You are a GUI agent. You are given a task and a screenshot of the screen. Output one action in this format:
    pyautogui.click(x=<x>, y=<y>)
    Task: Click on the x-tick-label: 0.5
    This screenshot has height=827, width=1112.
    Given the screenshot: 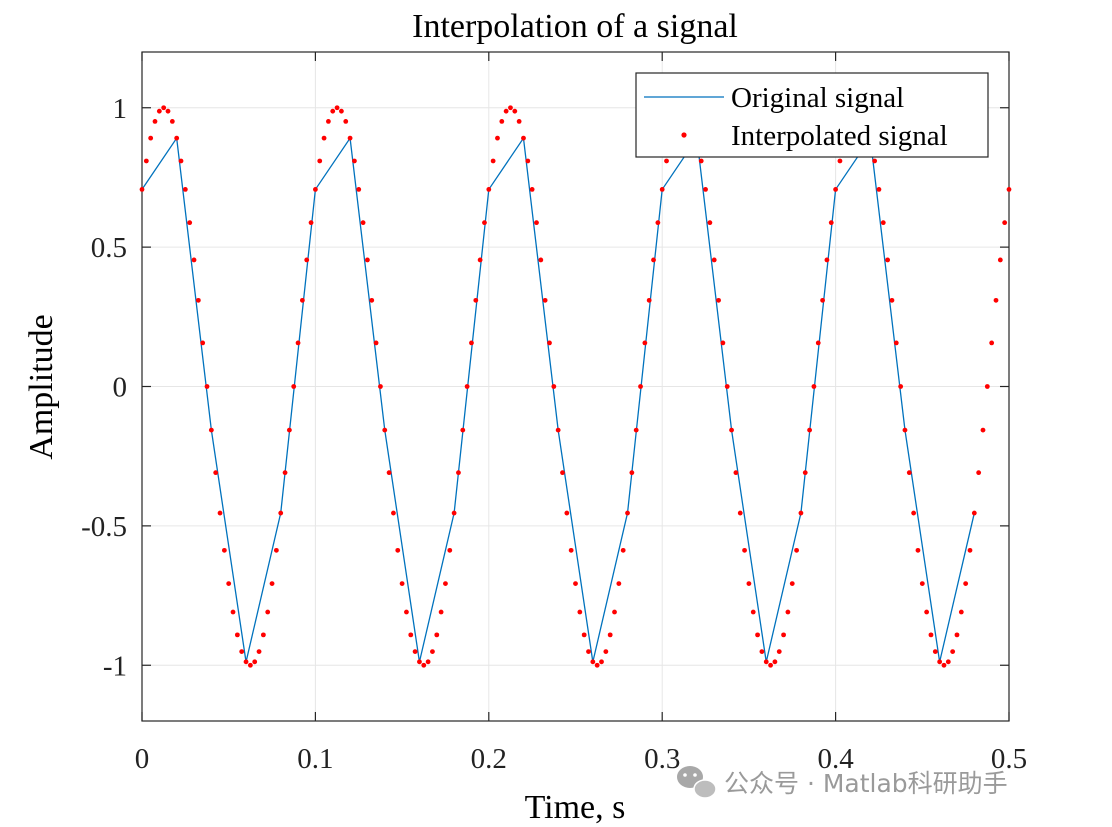 What is the action you would take?
    pyautogui.click(x=1009, y=759)
    